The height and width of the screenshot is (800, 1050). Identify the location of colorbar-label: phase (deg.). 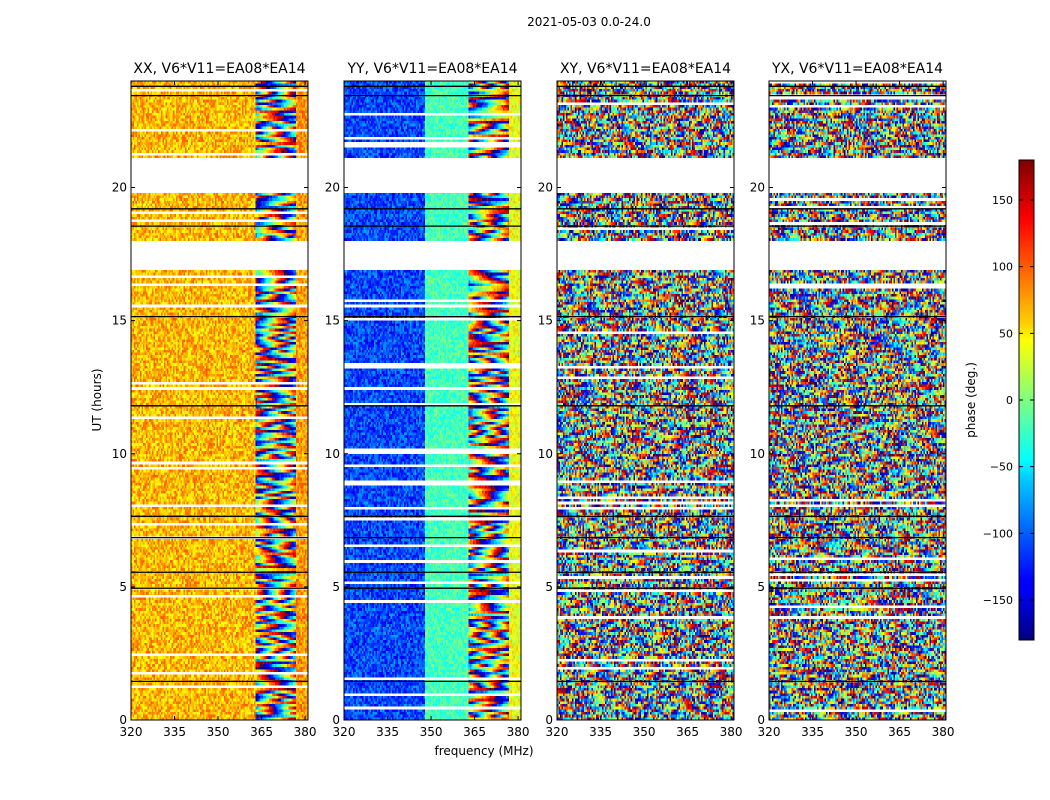
(971, 400).